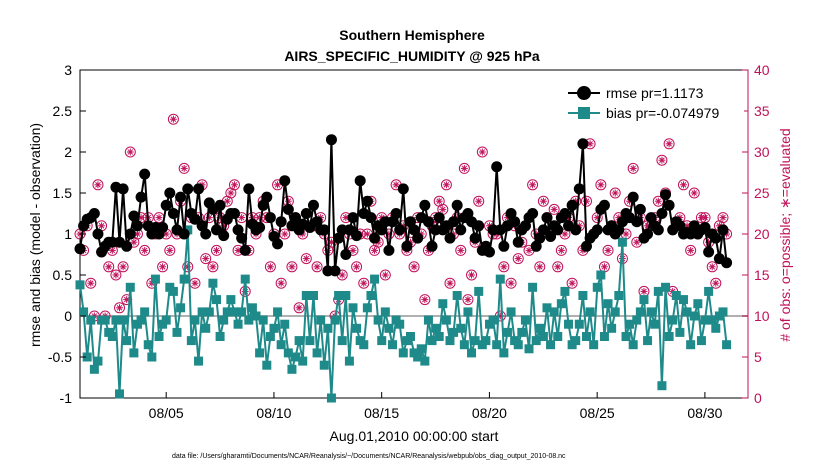 This screenshot has height=470, width=830. I want to click on x-axis-label: Aug.01,2010 00:00:00 start, so click(414, 436).